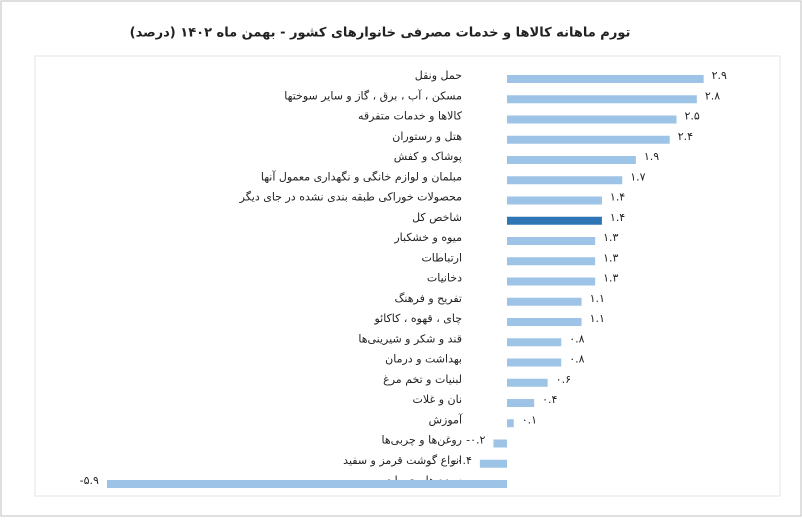 Image resolution: width=802 pixels, height=521 pixels. I want to click on value-label: ۲.۹, so click(719, 75).